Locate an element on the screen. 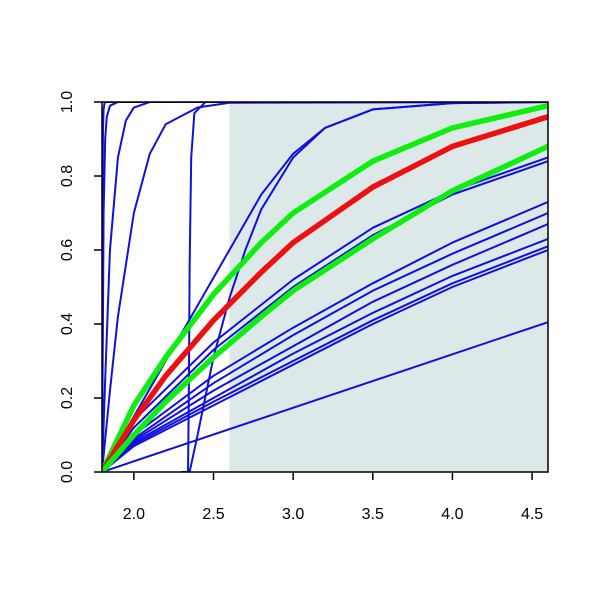  x-tick-label: 3.0 is located at coordinates (293, 514).